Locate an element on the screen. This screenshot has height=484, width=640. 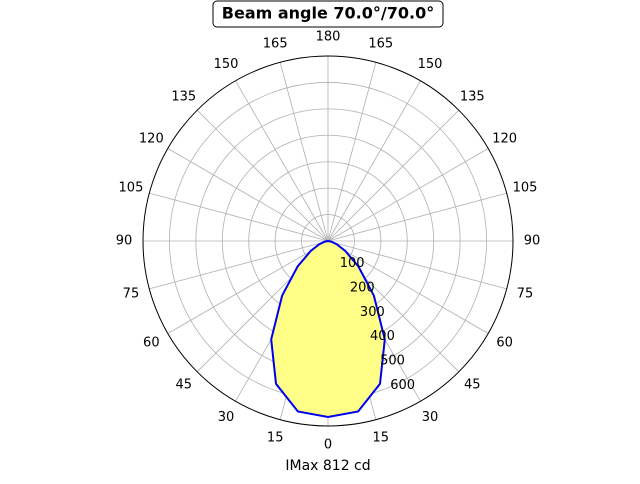
radial-tick-label: 400 is located at coordinates (382, 336).